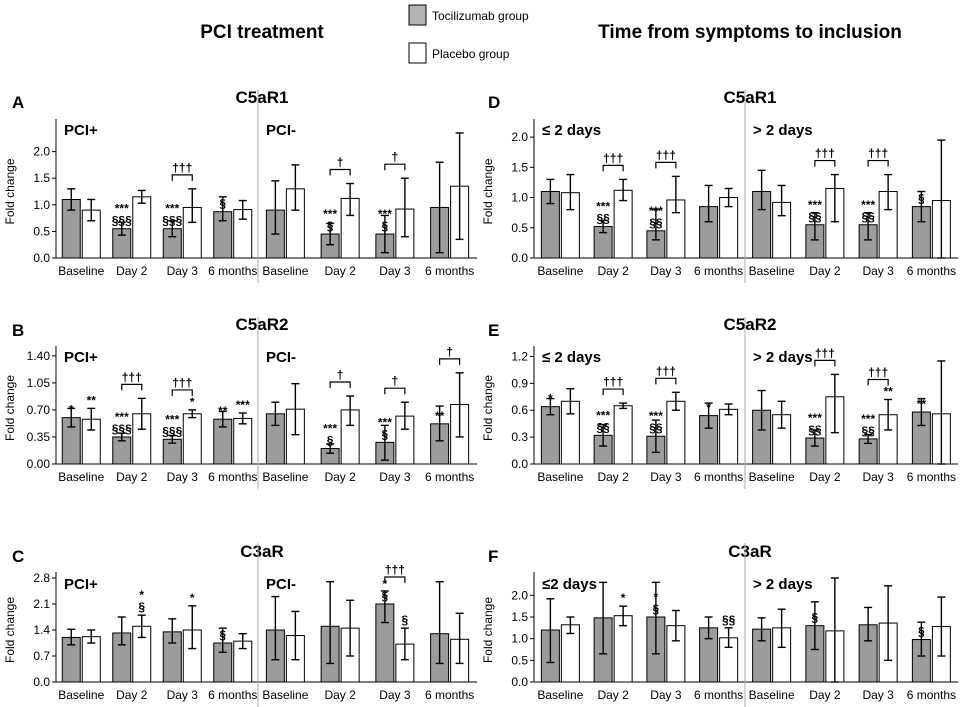  Describe the element at coordinates (261, 551) in the screenshot. I see `chart-c-title: C3aR` at that location.